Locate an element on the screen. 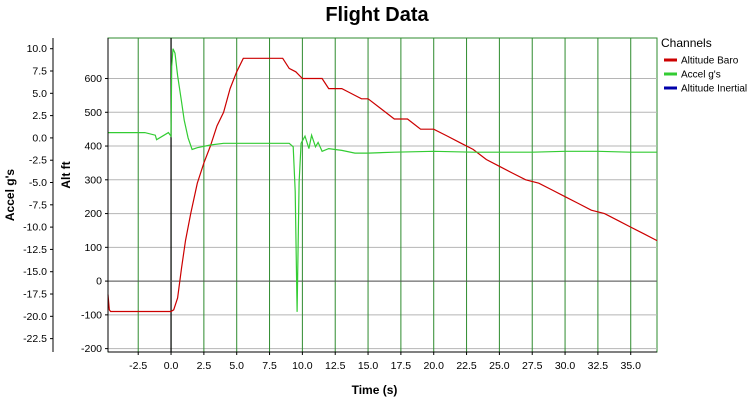 The height and width of the screenshot is (400, 754). time-tick-label: 25.0 is located at coordinates (499, 366).